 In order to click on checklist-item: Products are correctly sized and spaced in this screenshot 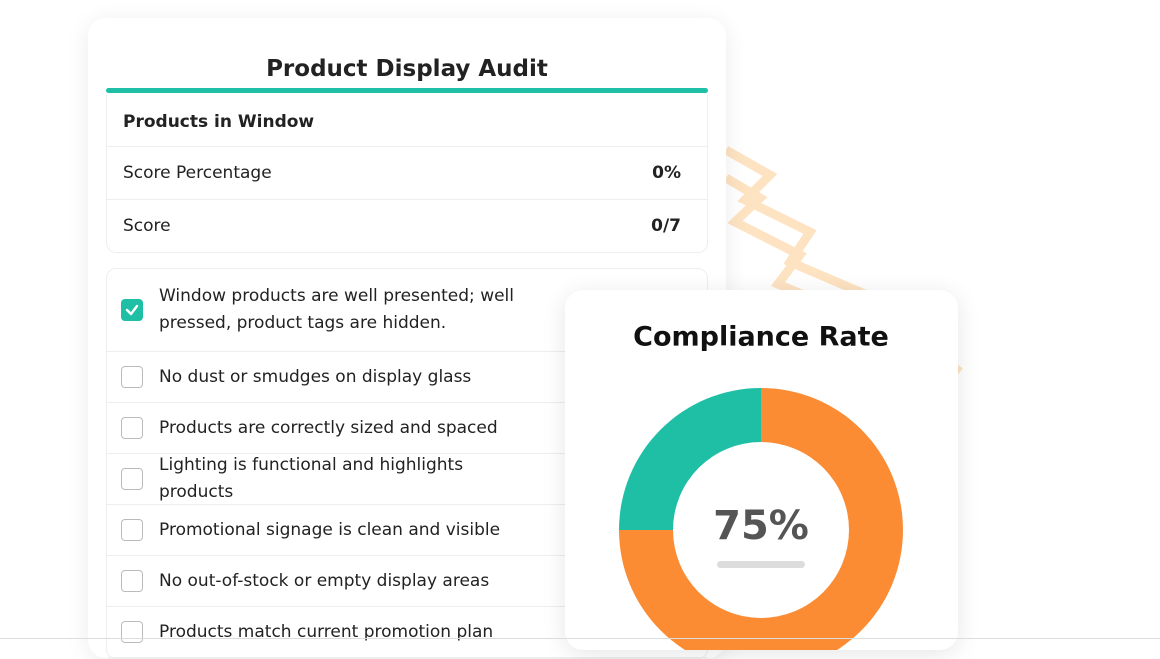, I will do `click(407, 428)`.